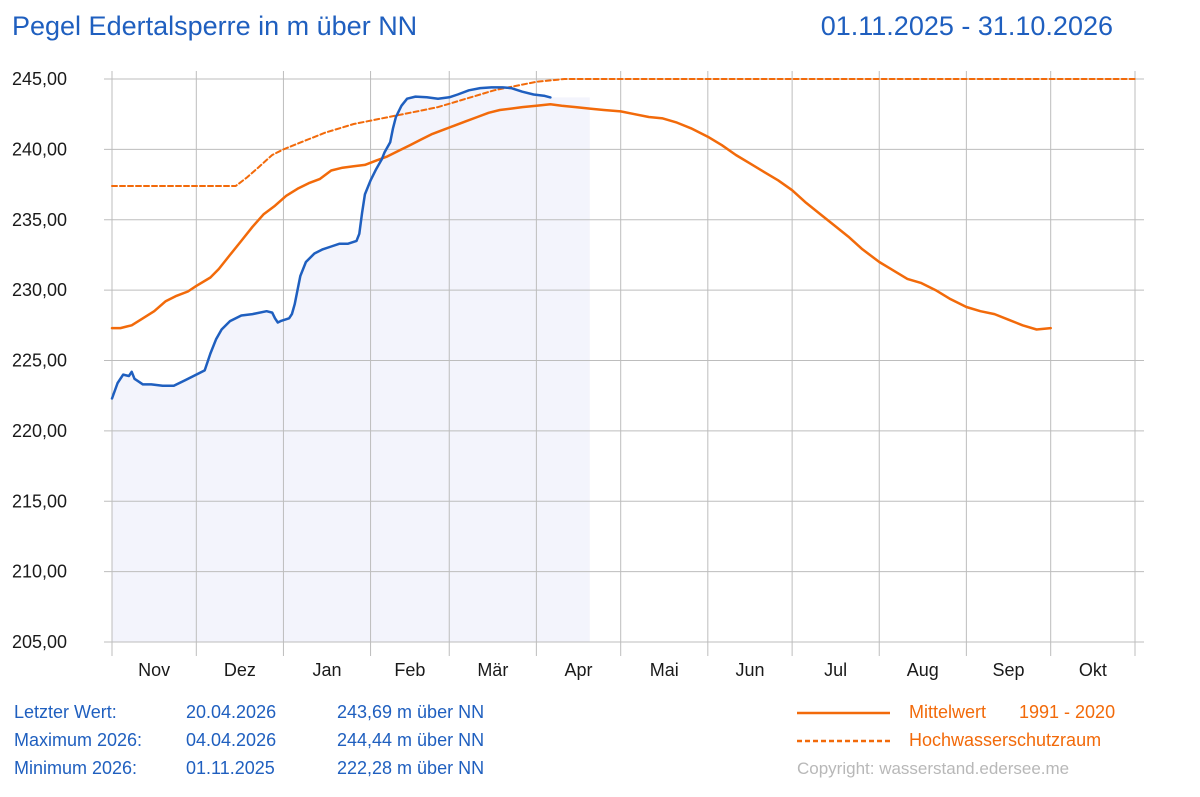 Image resolution: width=1200 pixels, height=797 pixels. Describe the element at coordinates (39, 501) in the screenshot. I see `y-tick-label: 215,00` at that location.